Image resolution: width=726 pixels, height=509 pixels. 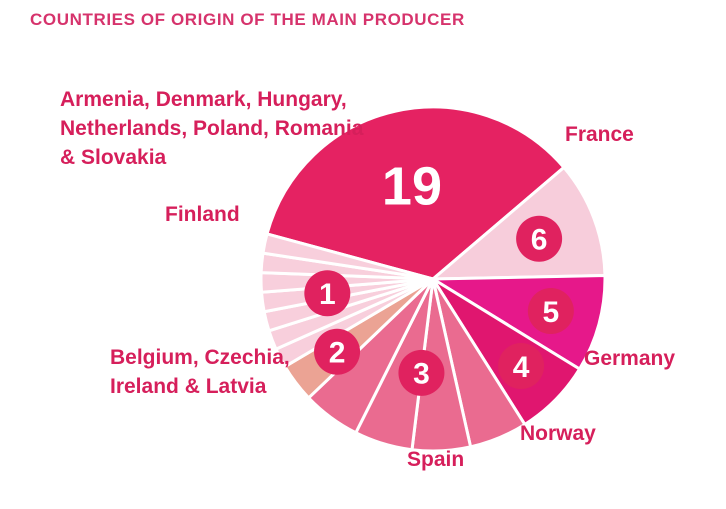 I want to click on data-label-value-5: 5, so click(x=551, y=312).